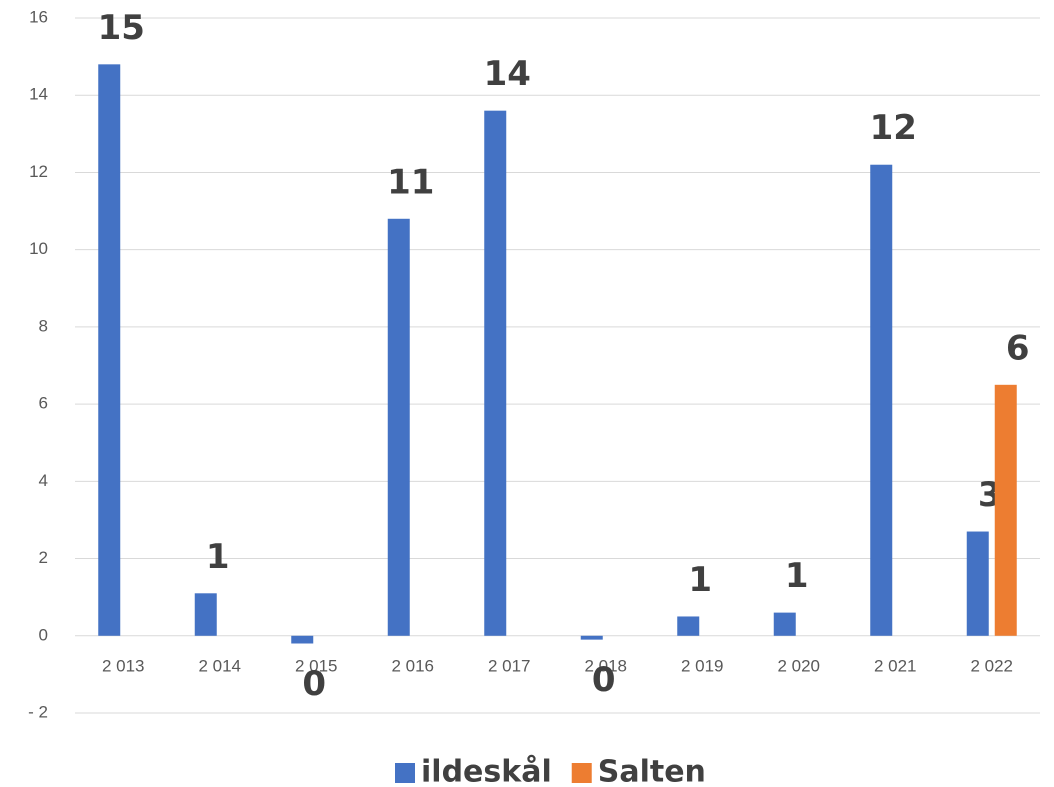  I want to click on x-tick-label: 2 017, so click(509, 665).